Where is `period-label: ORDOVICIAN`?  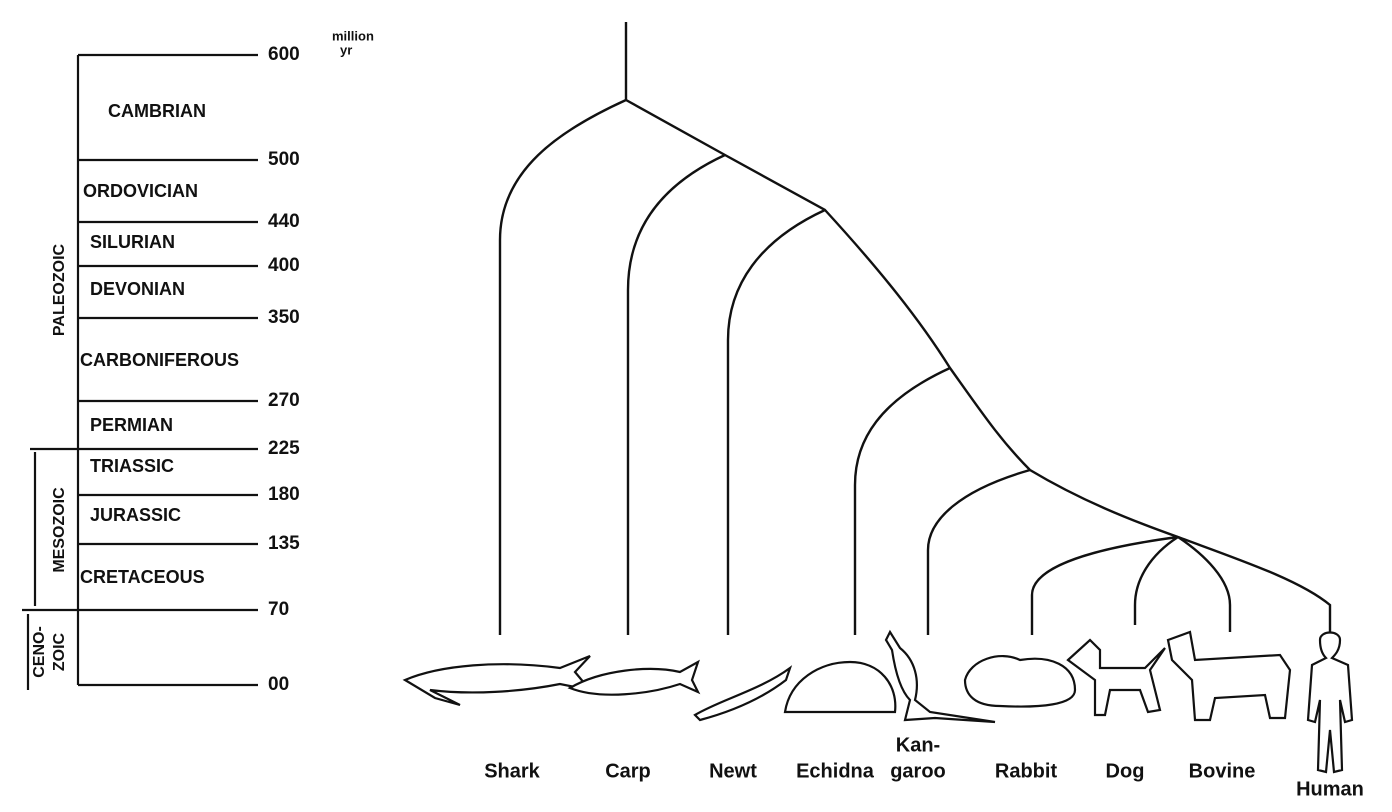 period-label: ORDOVICIAN is located at coordinates (140, 191).